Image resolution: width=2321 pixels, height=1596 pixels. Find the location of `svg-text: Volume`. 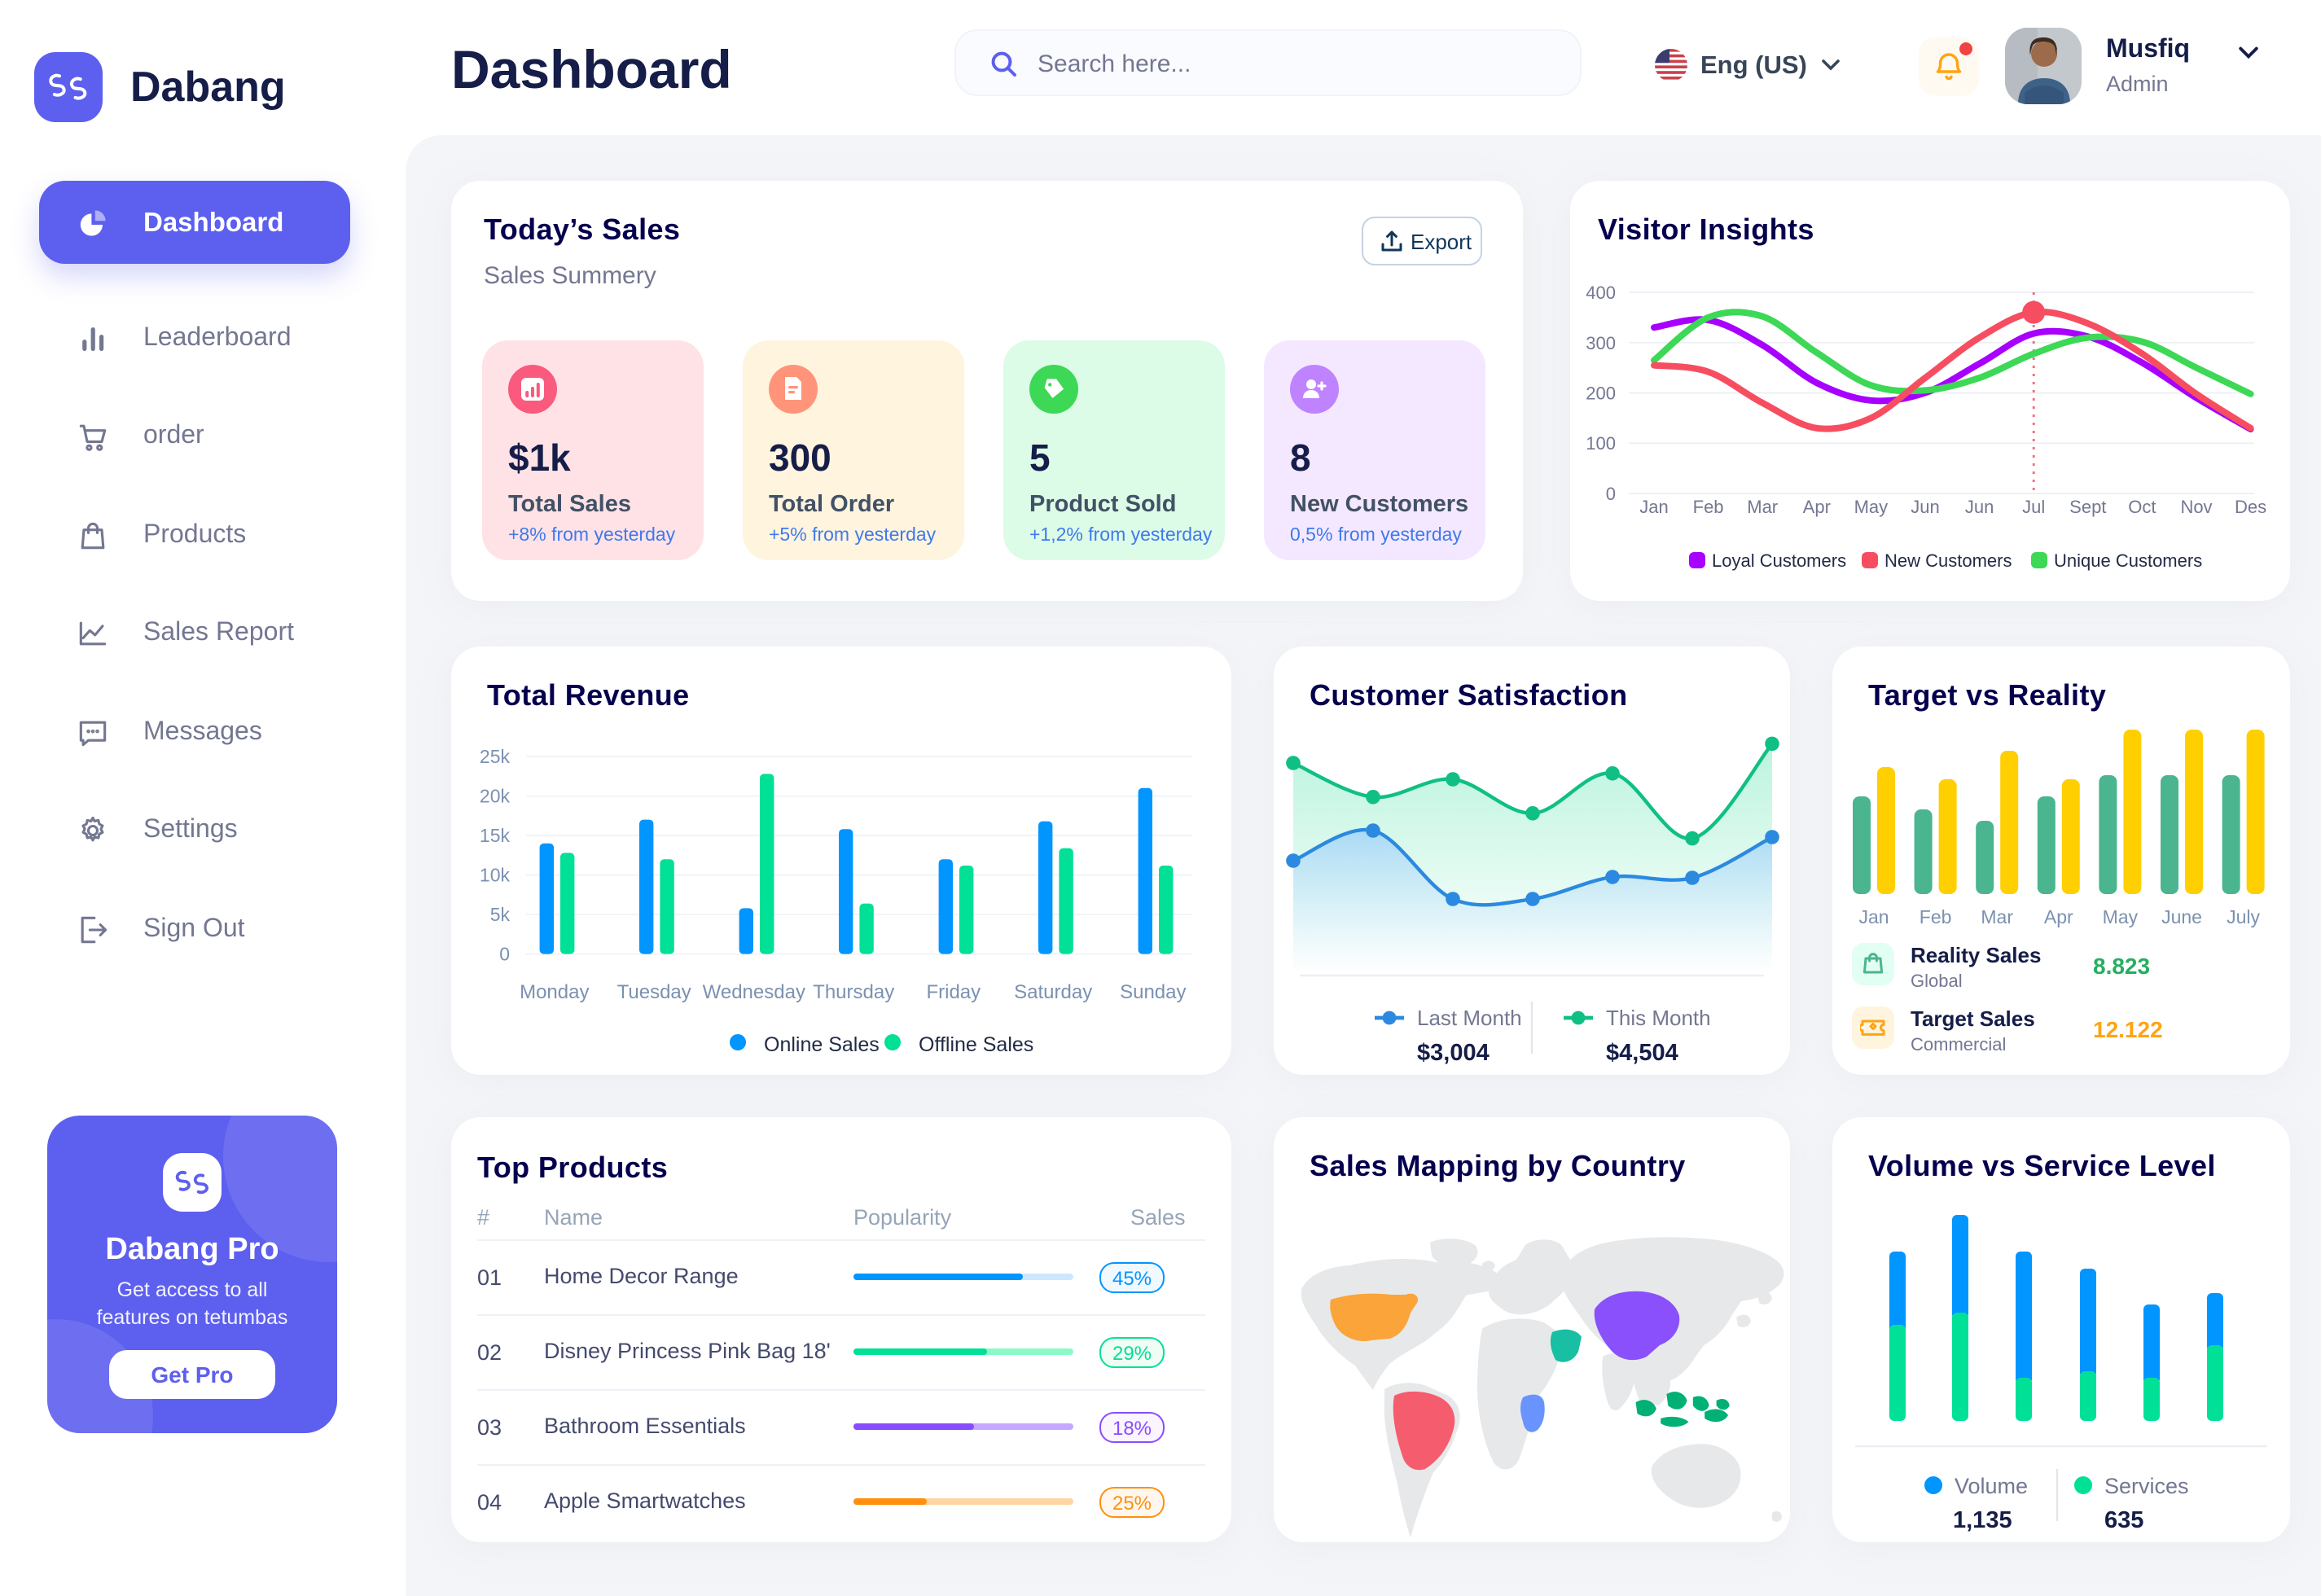

svg-text: Volume is located at coordinates (1991, 1486).